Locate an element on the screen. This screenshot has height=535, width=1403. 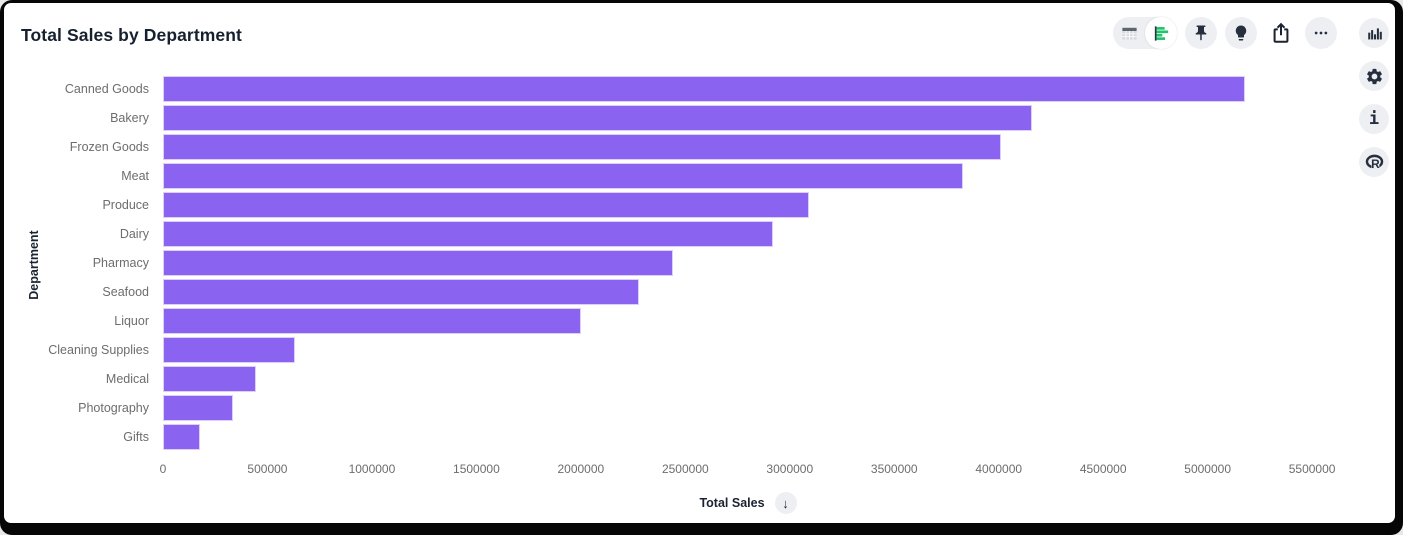
bar-row: Bakery is located at coordinates (668, 117).